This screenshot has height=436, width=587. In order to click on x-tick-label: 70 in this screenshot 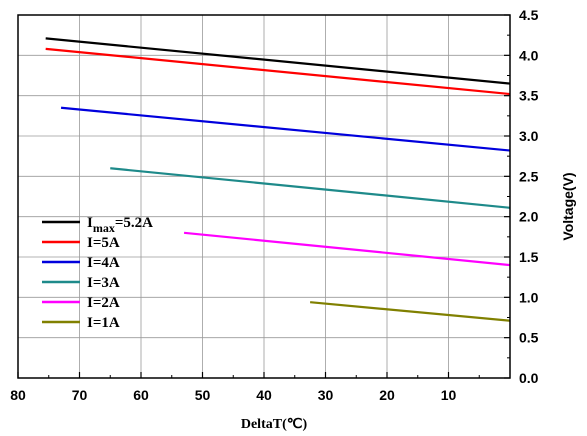, I will do `click(80, 395)`.